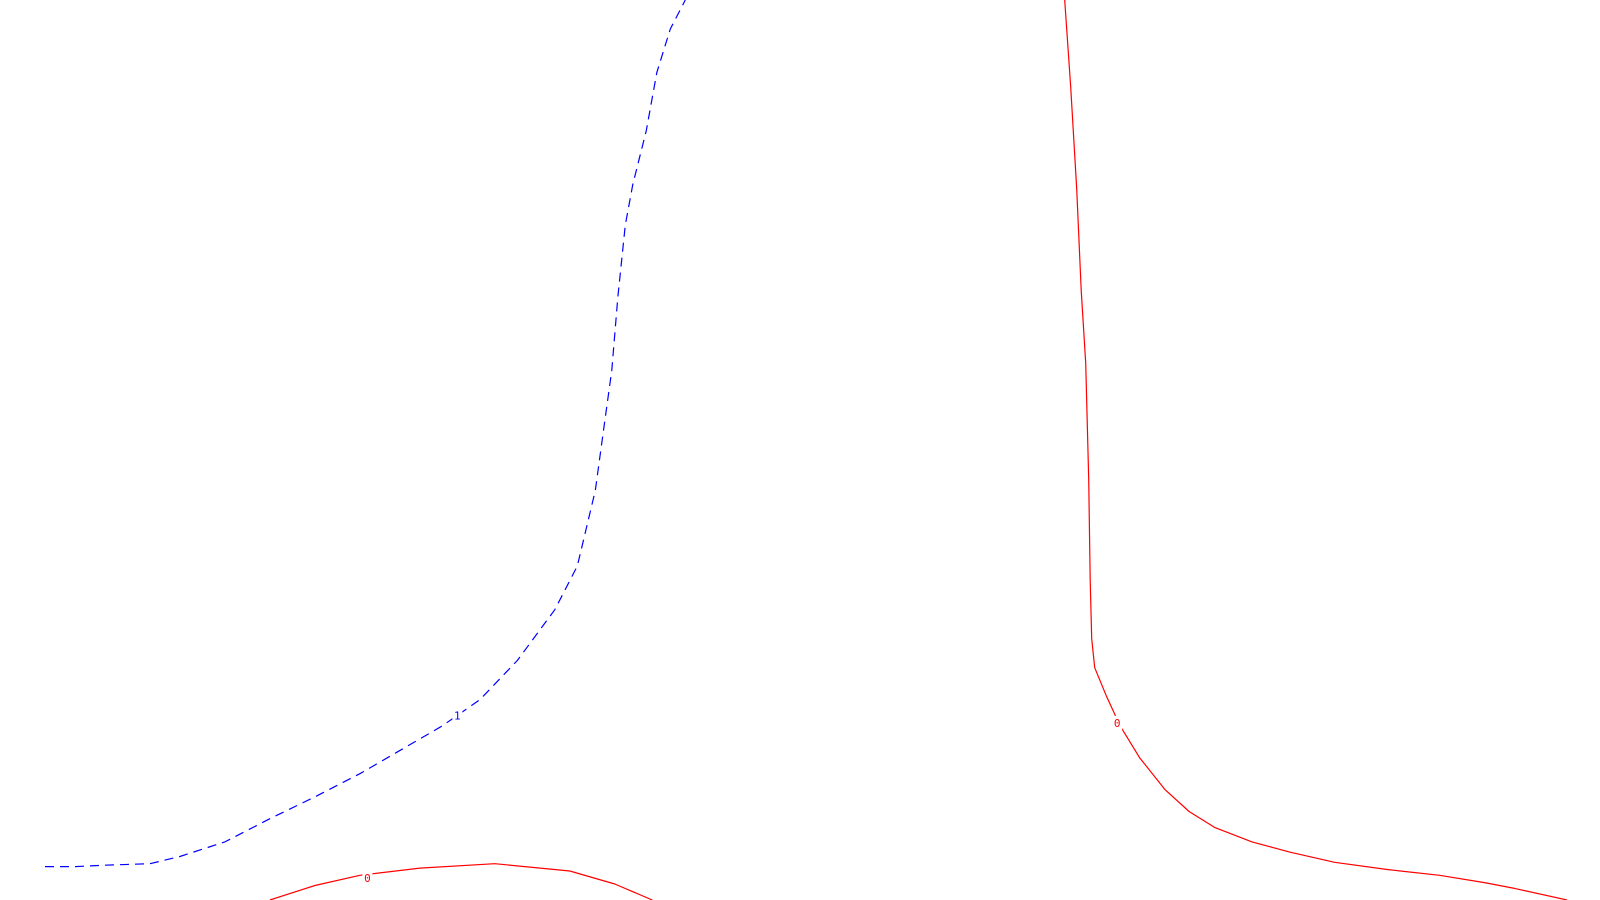 The image size is (1600, 900). I want to click on contour-label: 1, so click(457, 716).